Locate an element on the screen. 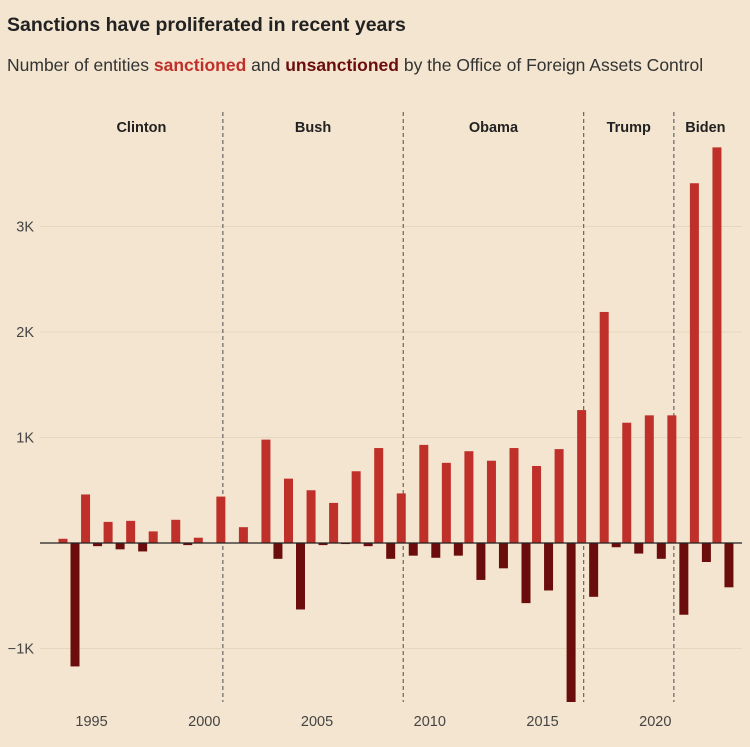 Image resolution: width=750 pixels, height=747 pixels. x-tick-label: 2015 is located at coordinates (542, 722).